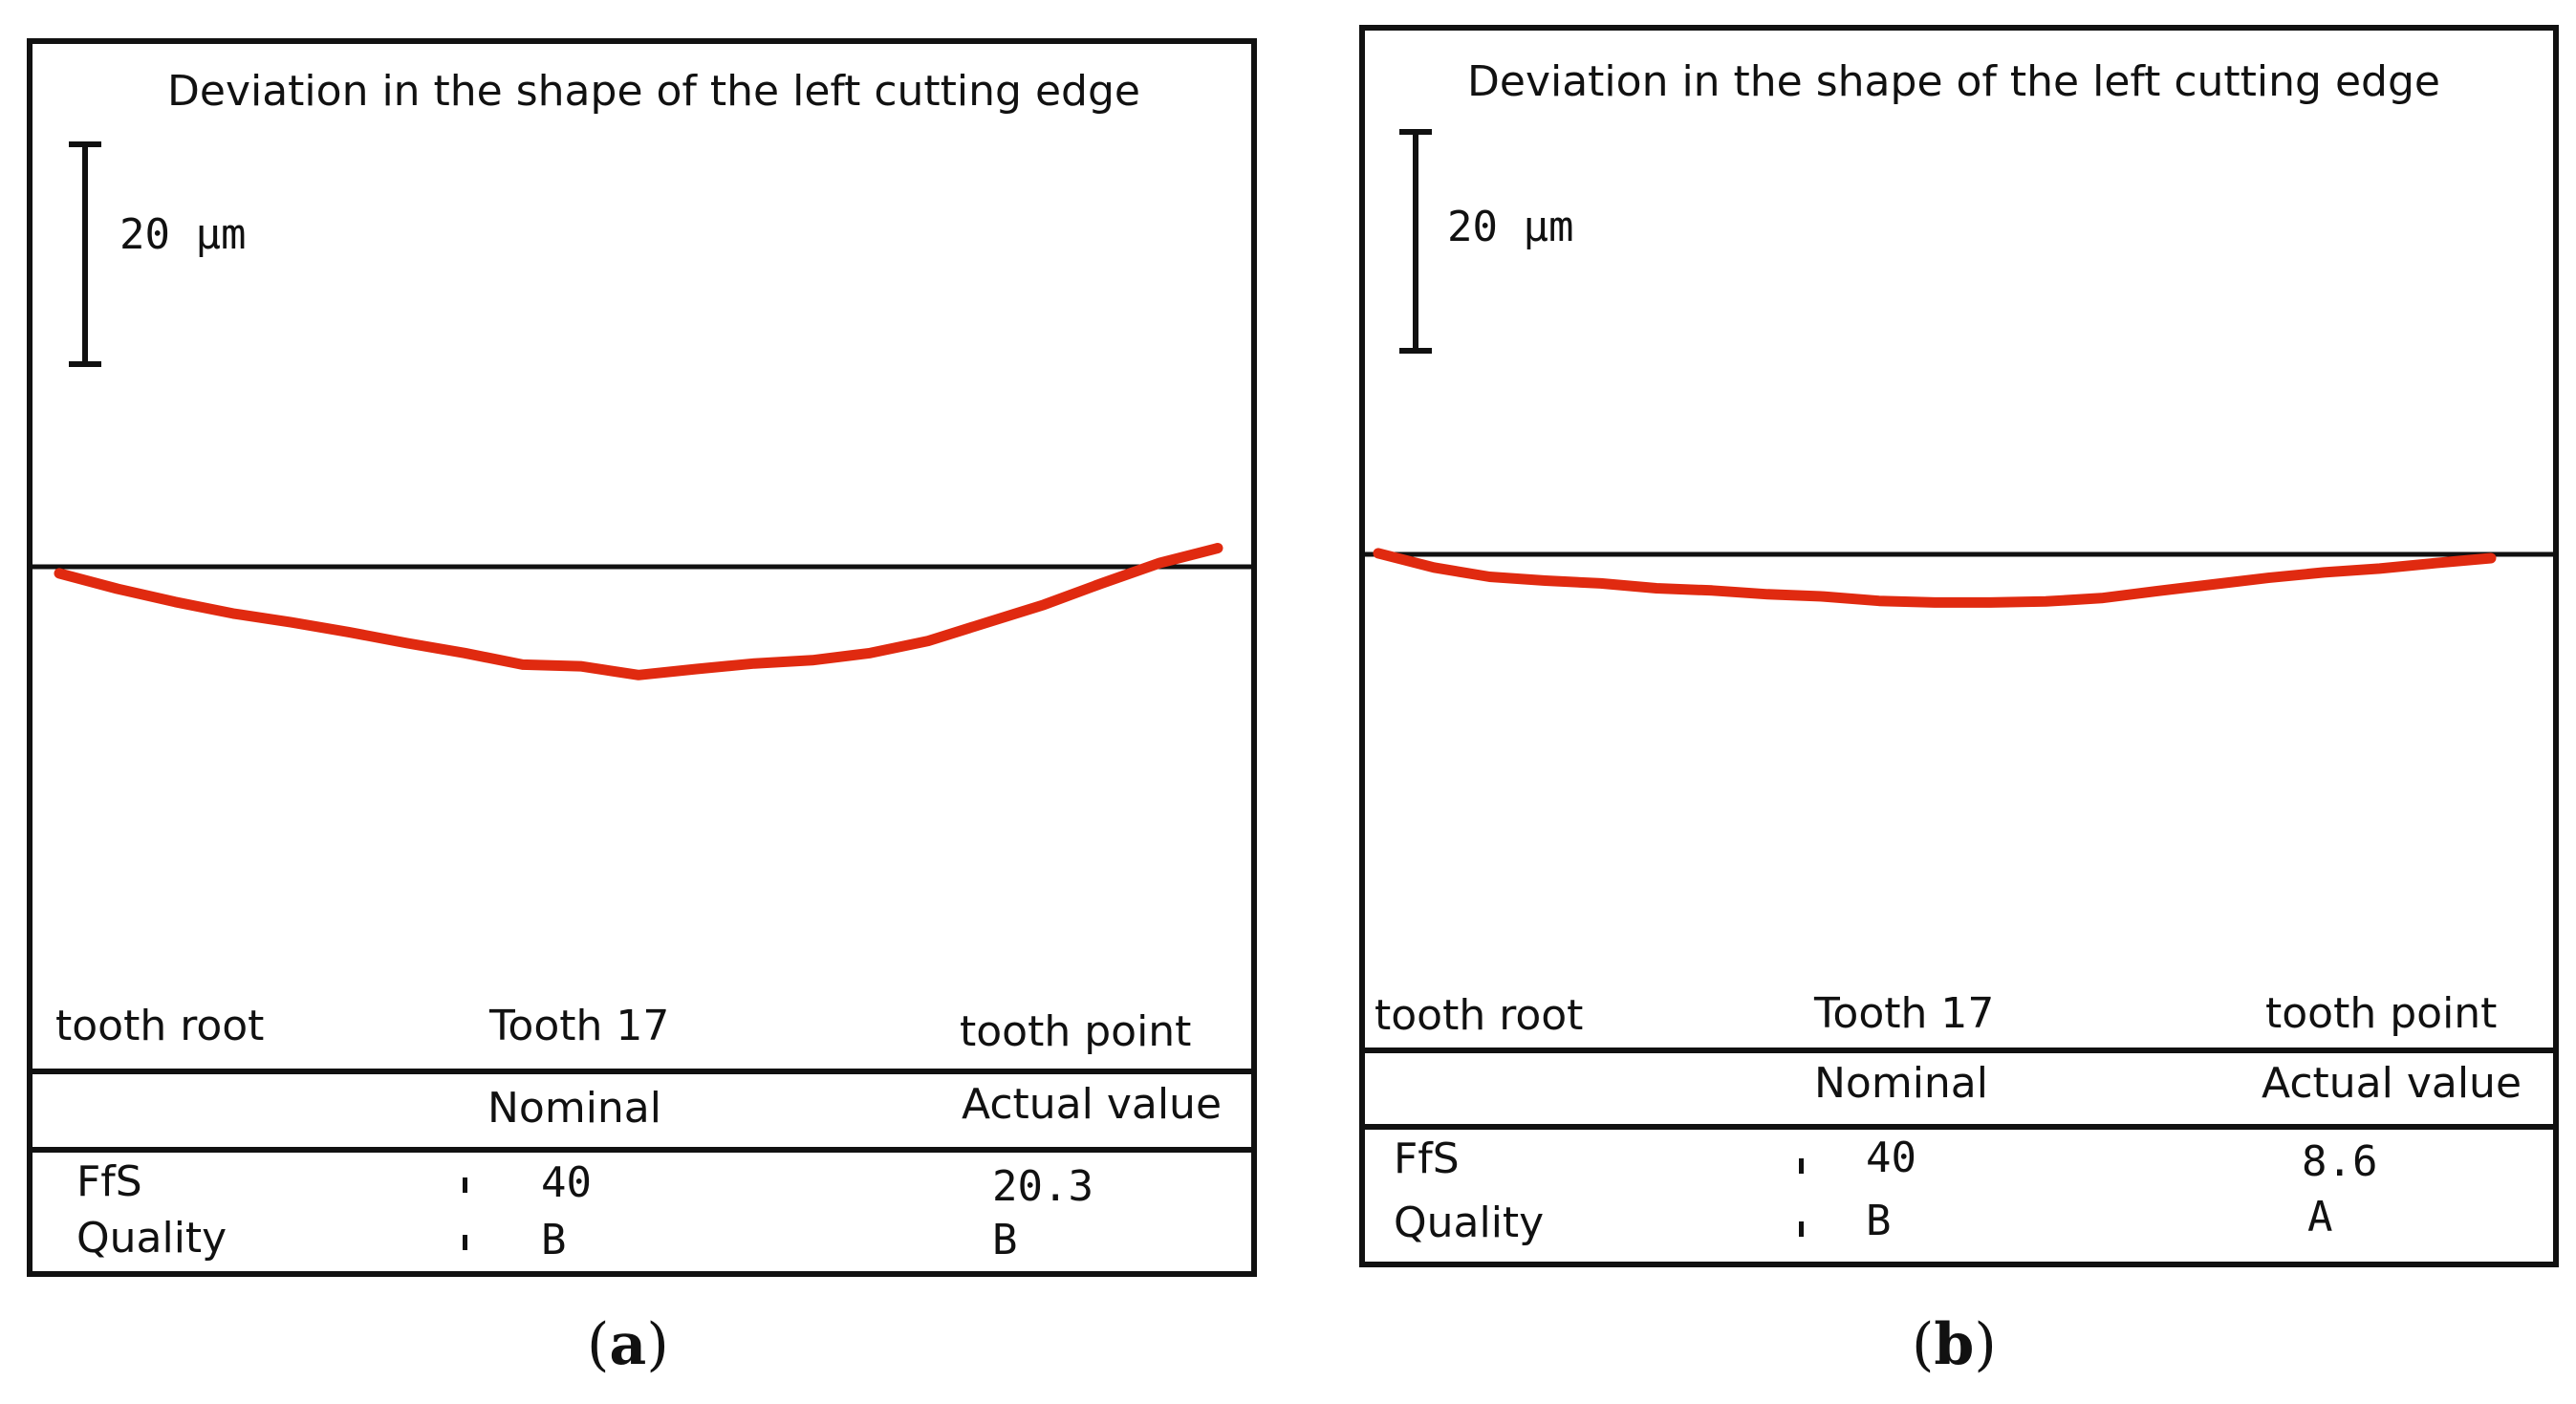 The height and width of the screenshot is (1404, 2576). I want to click on caption-a: (a), so click(628, 1345).